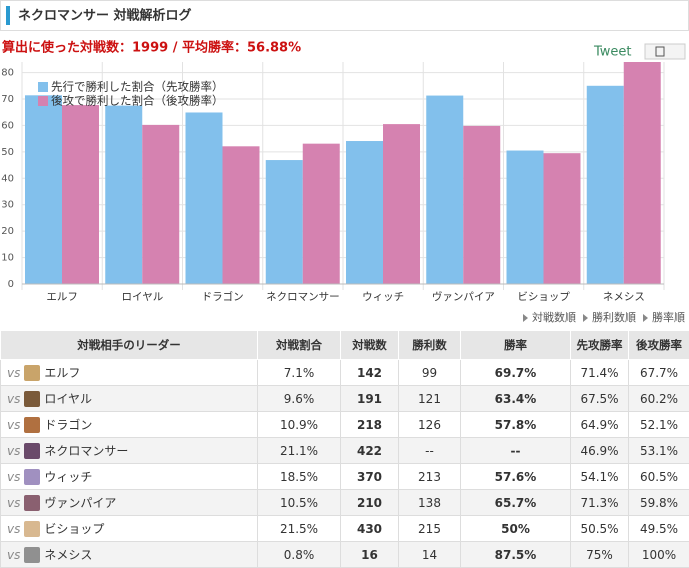 Image resolution: width=689 pixels, height=568 pixels. Describe the element at coordinates (516, 425) in the screenshot. I see `table-cell: 57.8%` at that location.